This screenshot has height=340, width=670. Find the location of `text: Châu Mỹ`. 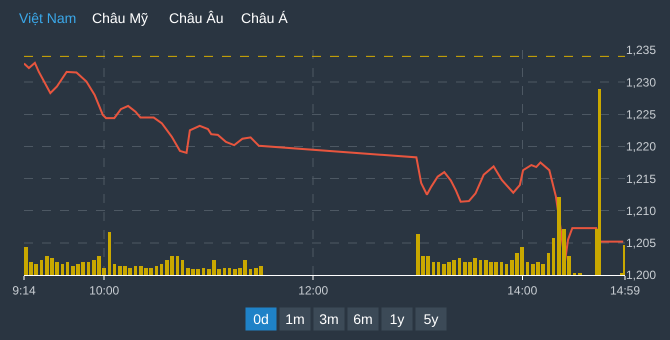

text: Châu Mỹ is located at coordinates (120, 18).